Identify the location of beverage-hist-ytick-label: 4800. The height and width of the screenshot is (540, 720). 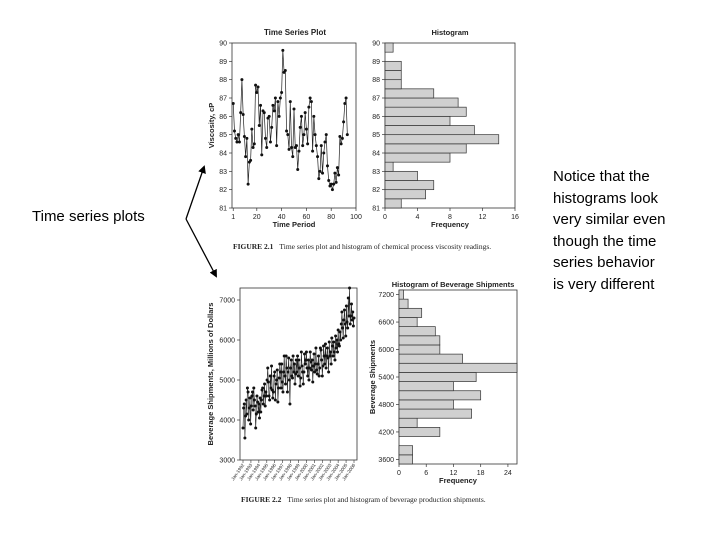
(386, 405).